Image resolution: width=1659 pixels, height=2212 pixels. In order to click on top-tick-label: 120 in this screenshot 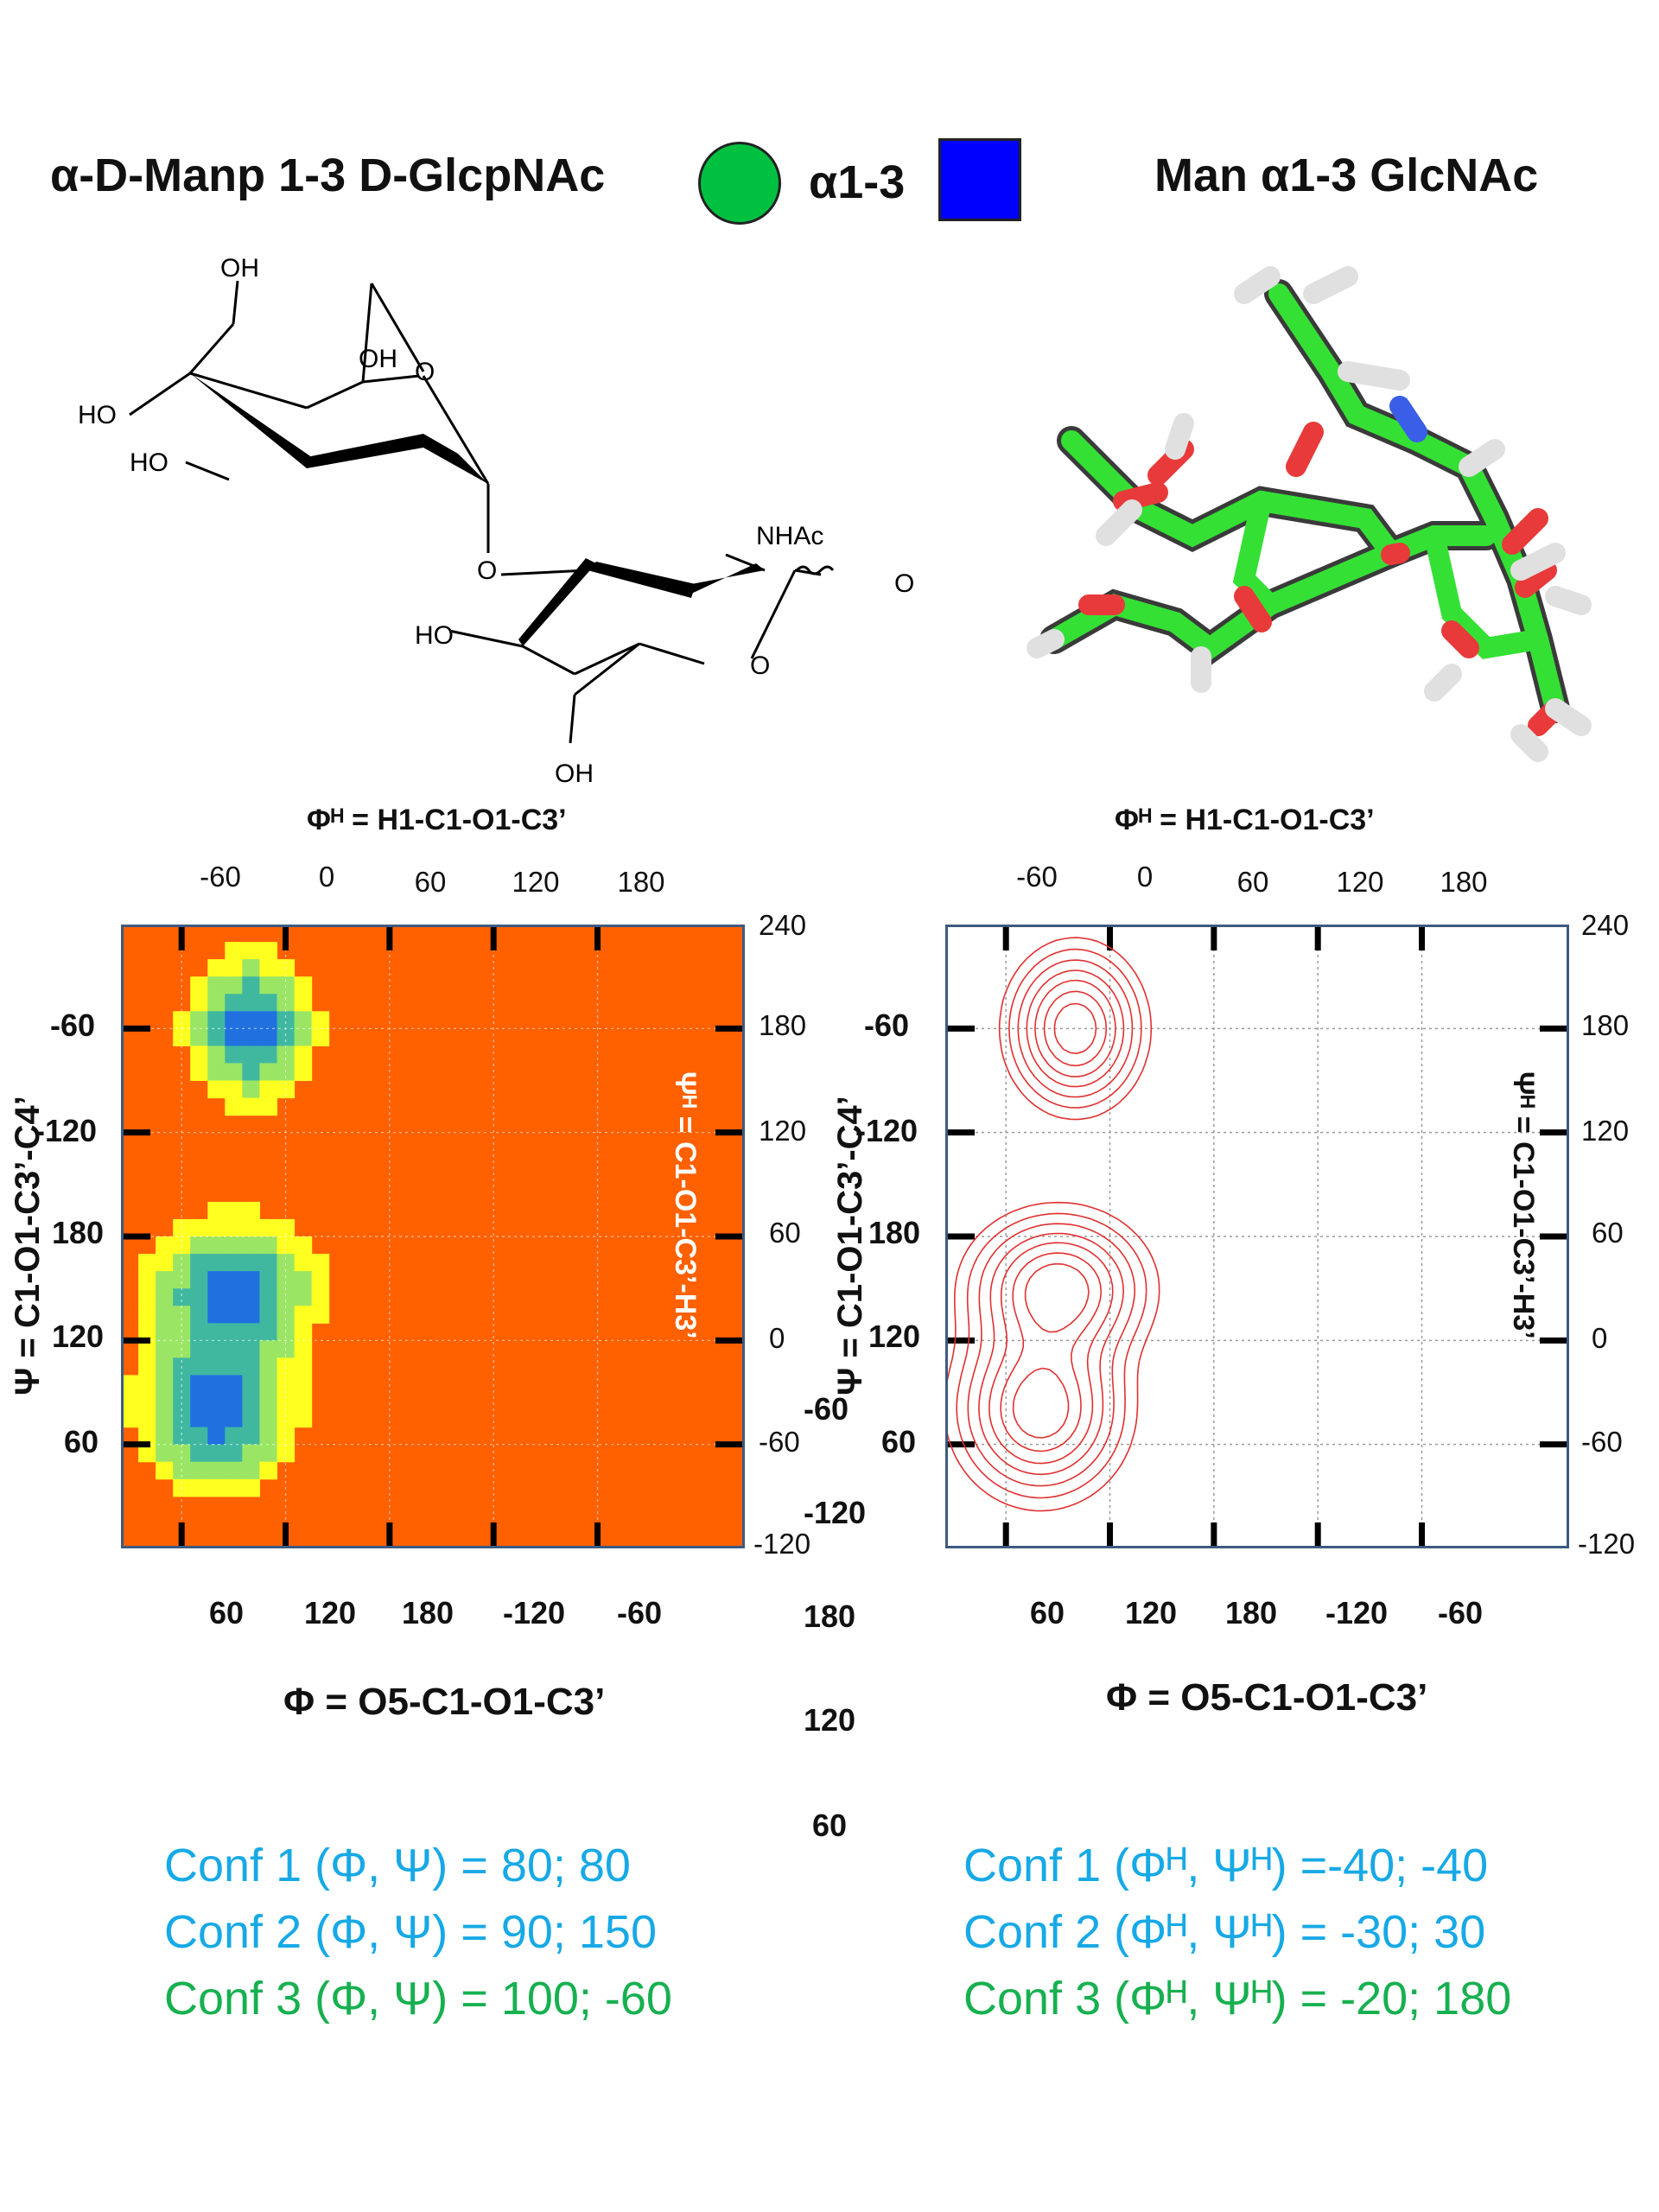, I will do `click(1360, 882)`.